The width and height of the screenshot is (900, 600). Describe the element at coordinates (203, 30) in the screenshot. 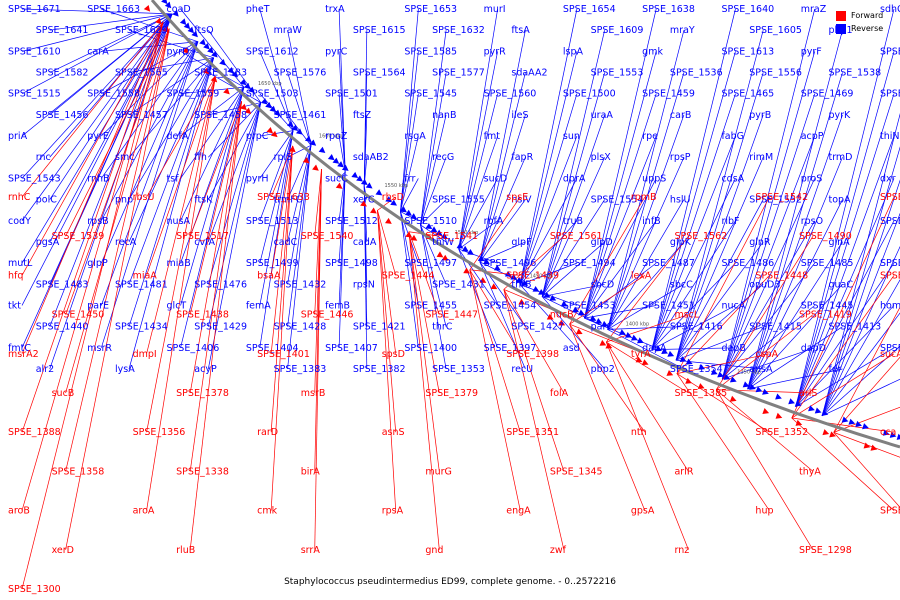

I see `reverse-gene-label: ftsQ` at that location.